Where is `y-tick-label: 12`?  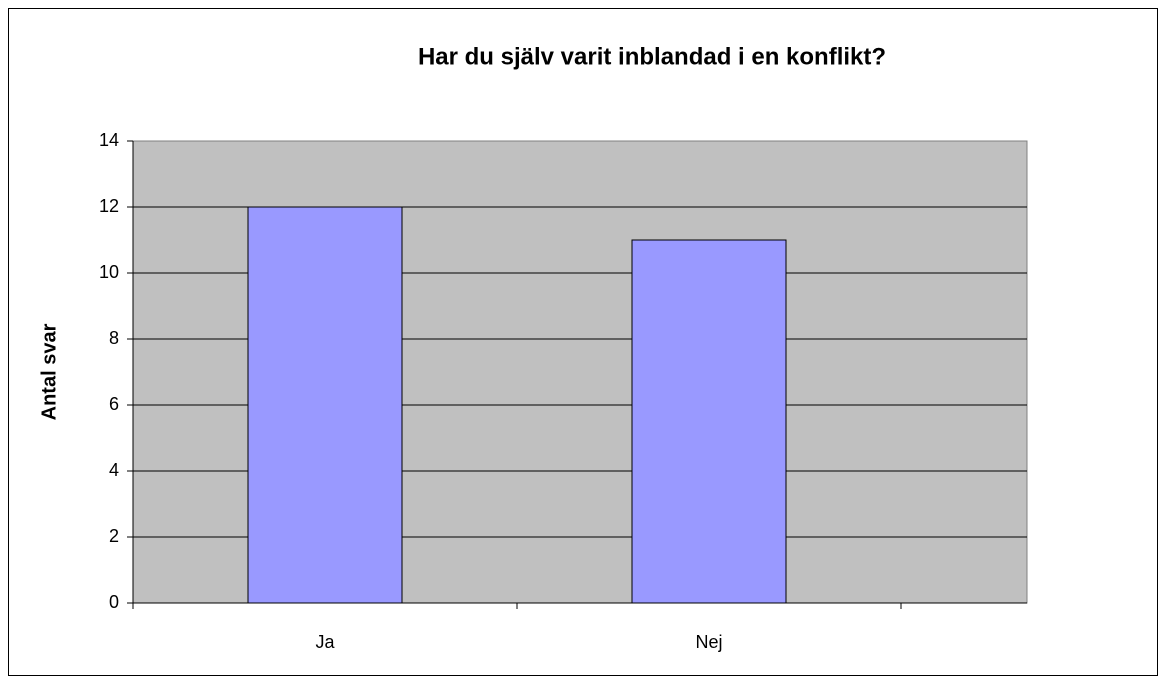 y-tick-label: 12 is located at coordinates (109, 206).